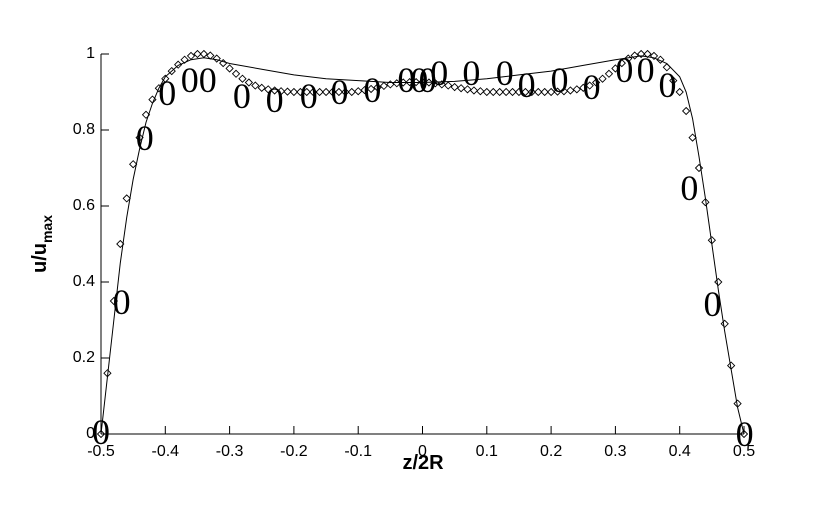  What do you see at coordinates (487, 451) in the screenshot?
I see `x-tick-label: 0.1` at bounding box center [487, 451].